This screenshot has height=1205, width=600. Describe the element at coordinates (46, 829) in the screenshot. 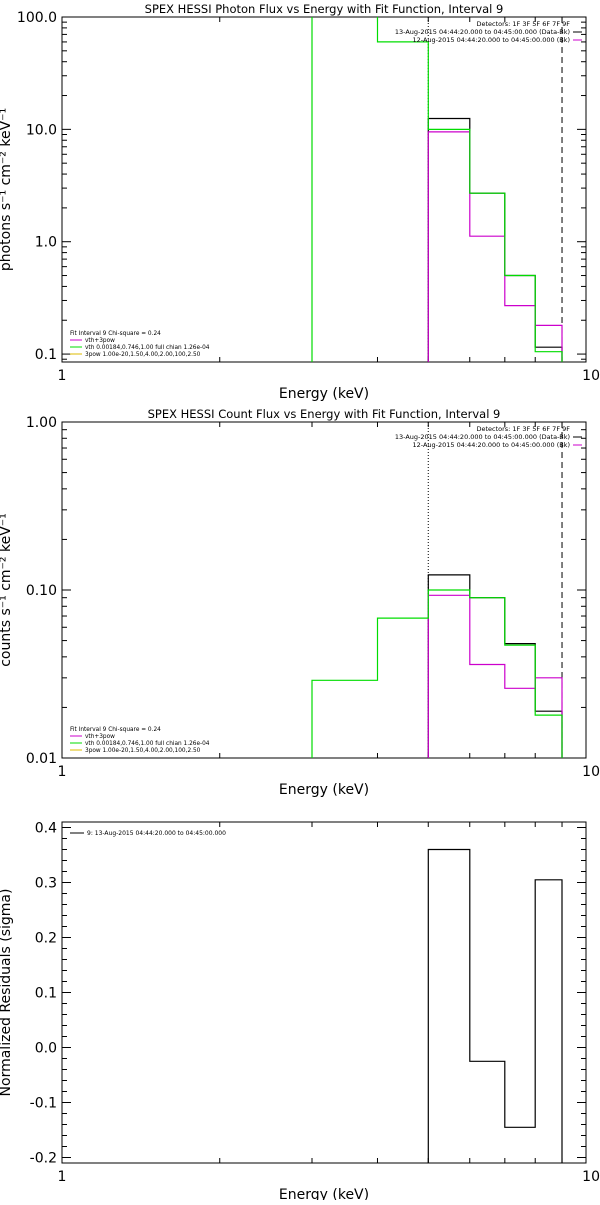

I see `y-tick-label: 0.4` at that location.